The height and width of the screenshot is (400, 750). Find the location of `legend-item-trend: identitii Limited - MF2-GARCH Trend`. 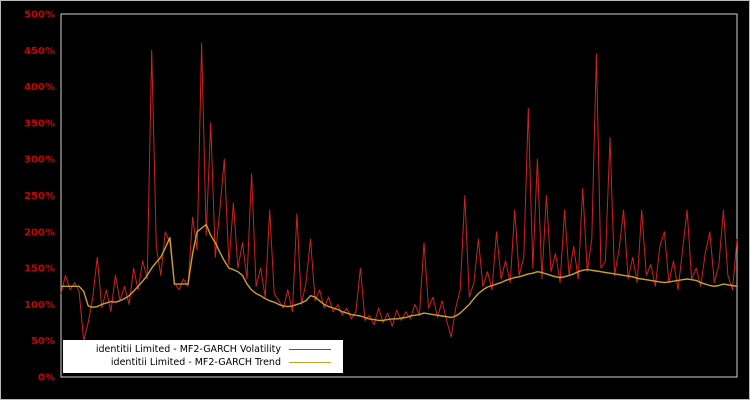

legend-item-trend: identitii Limited - MF2-GARCH Trend is located at coordinates (203, 362).